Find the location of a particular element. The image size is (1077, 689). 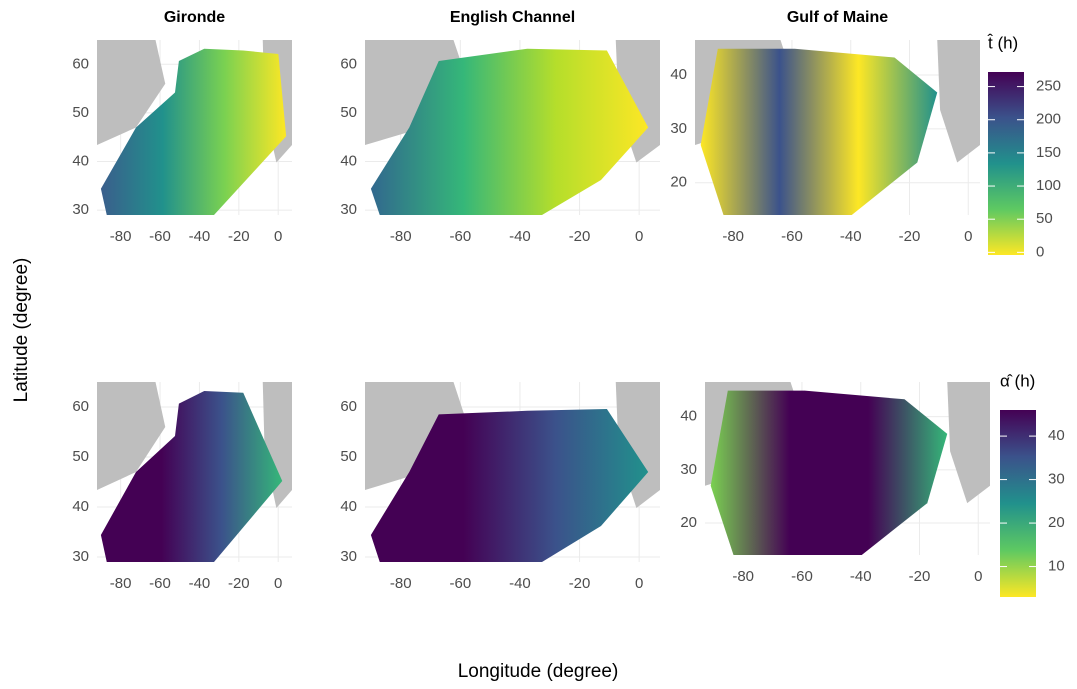

colorbar-tick-label: 250 is located at coordinates (1048, 86).